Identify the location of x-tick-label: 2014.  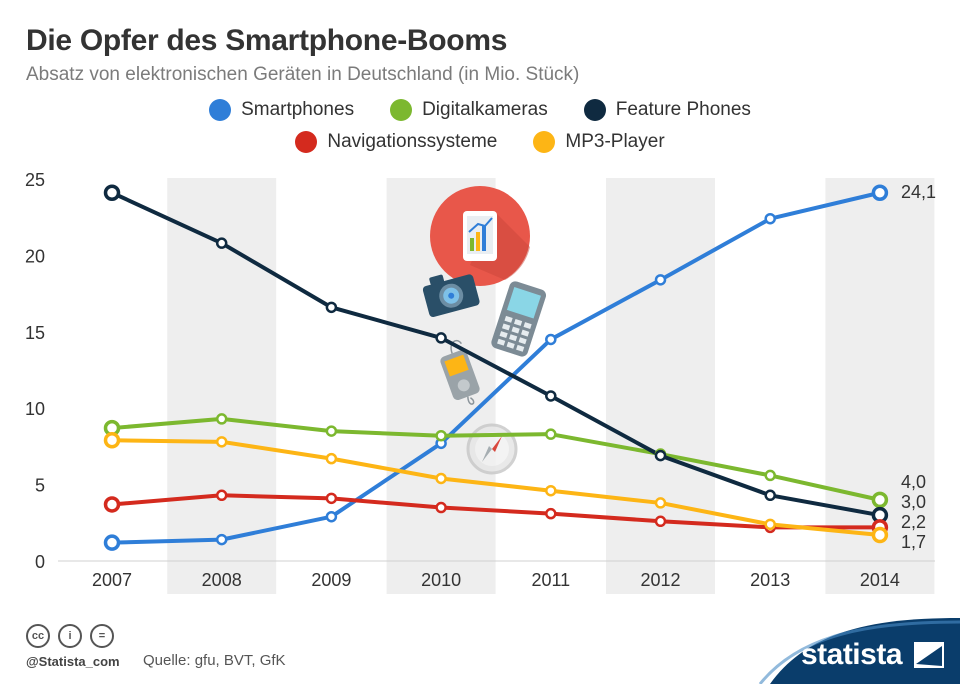
(880, 580).